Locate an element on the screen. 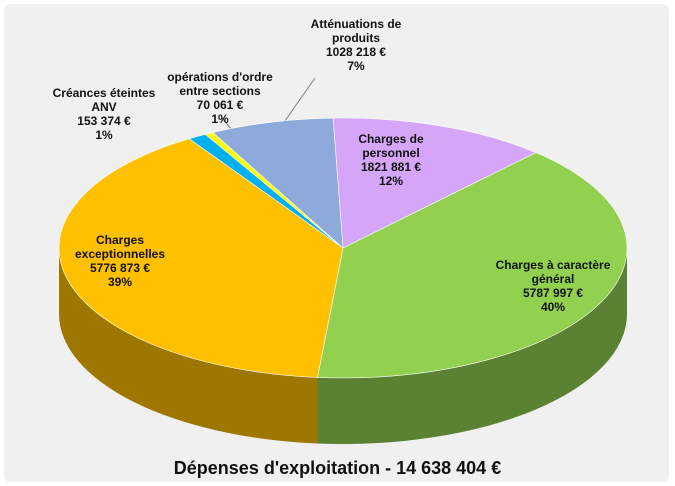  slice-percent: 12% is located at coordinates (391, 181).